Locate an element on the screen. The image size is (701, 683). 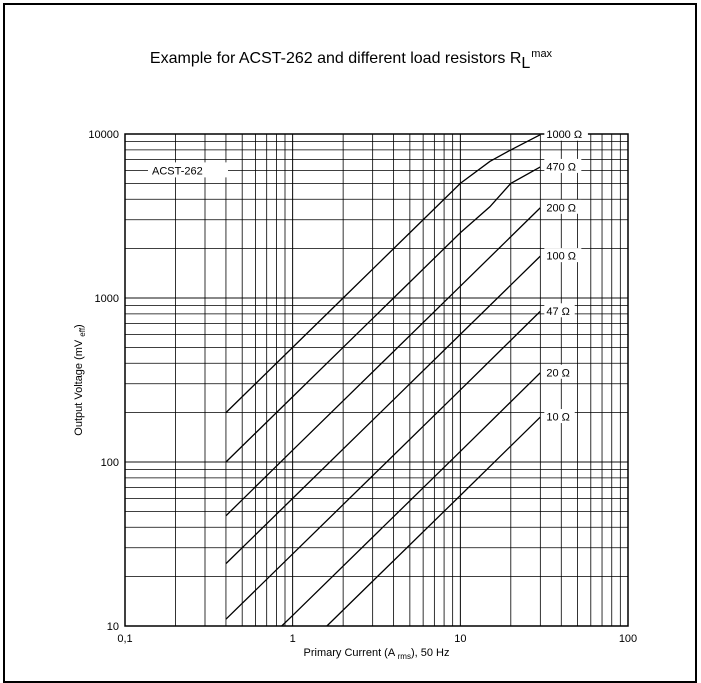
series-label: 200 Ω is located at coordinates (561, 208).